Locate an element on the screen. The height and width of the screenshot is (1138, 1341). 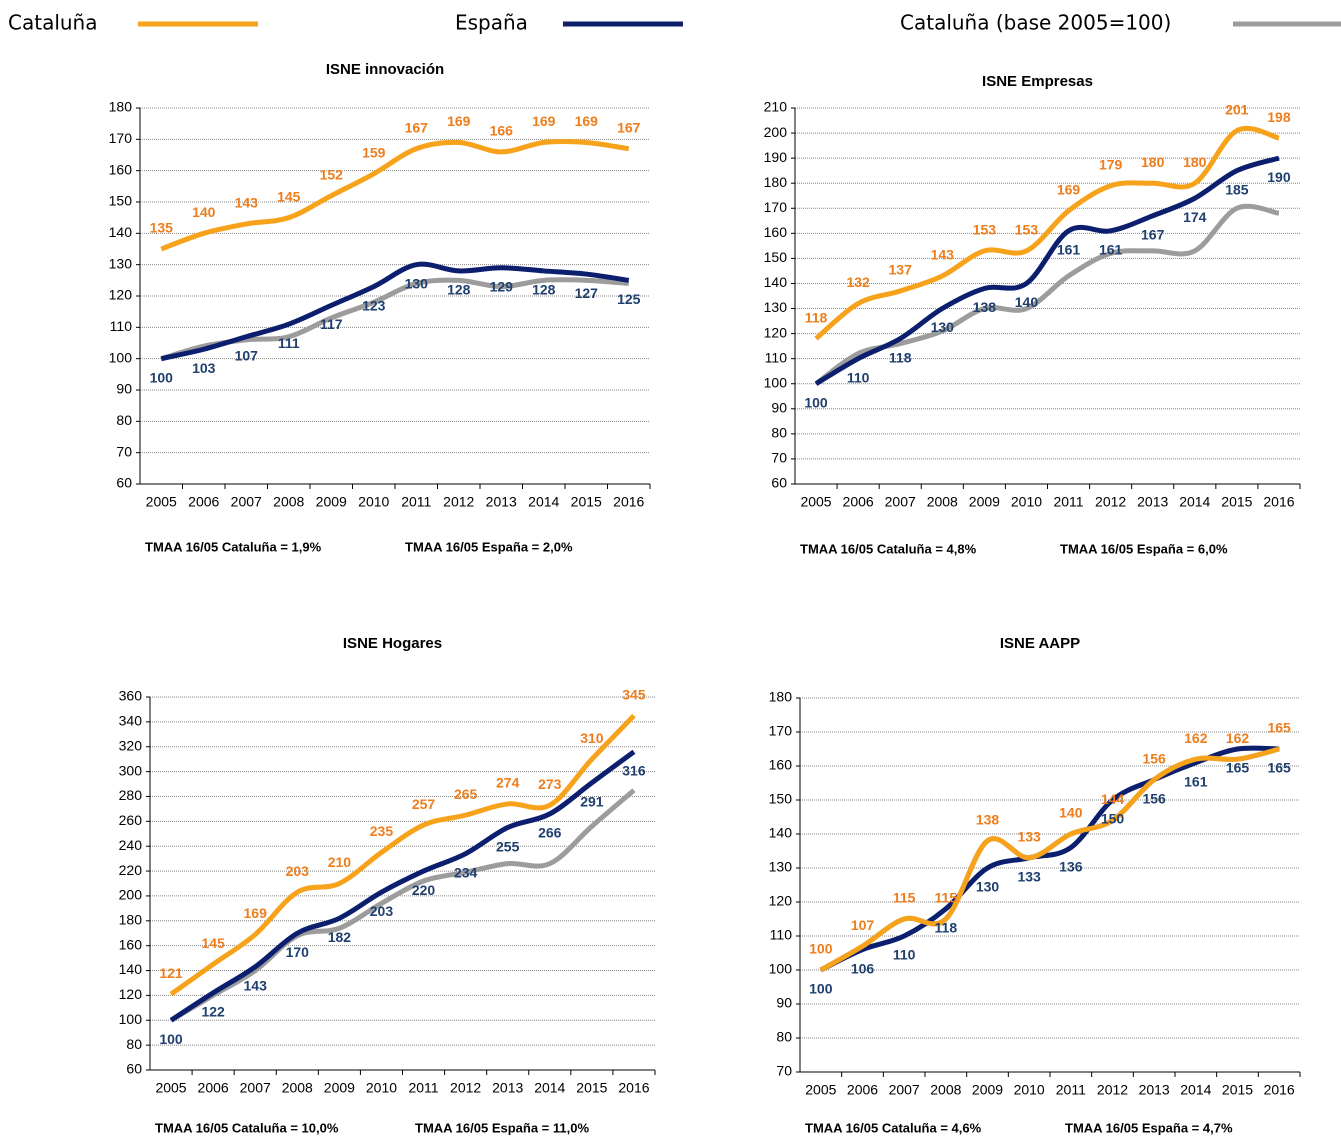
data-label: 152 is located at coordinates (332, 174).